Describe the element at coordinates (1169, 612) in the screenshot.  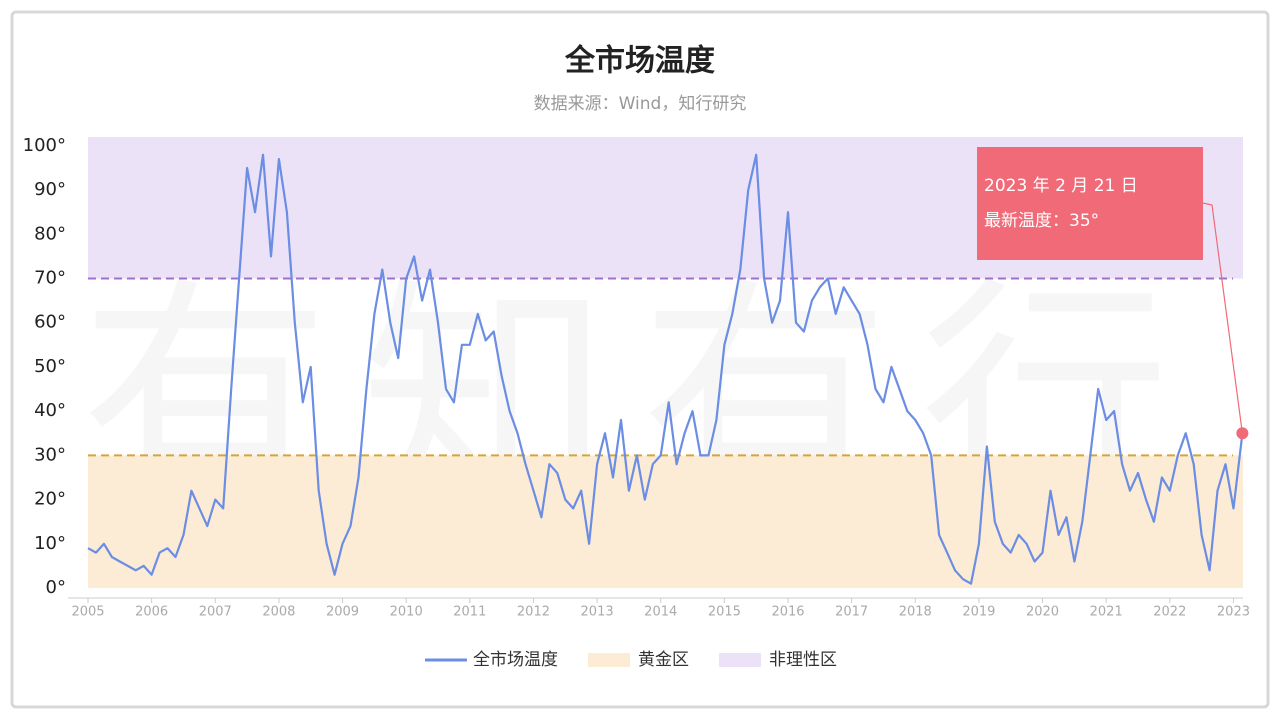
I see `x-tick-label: 2022` at that location.